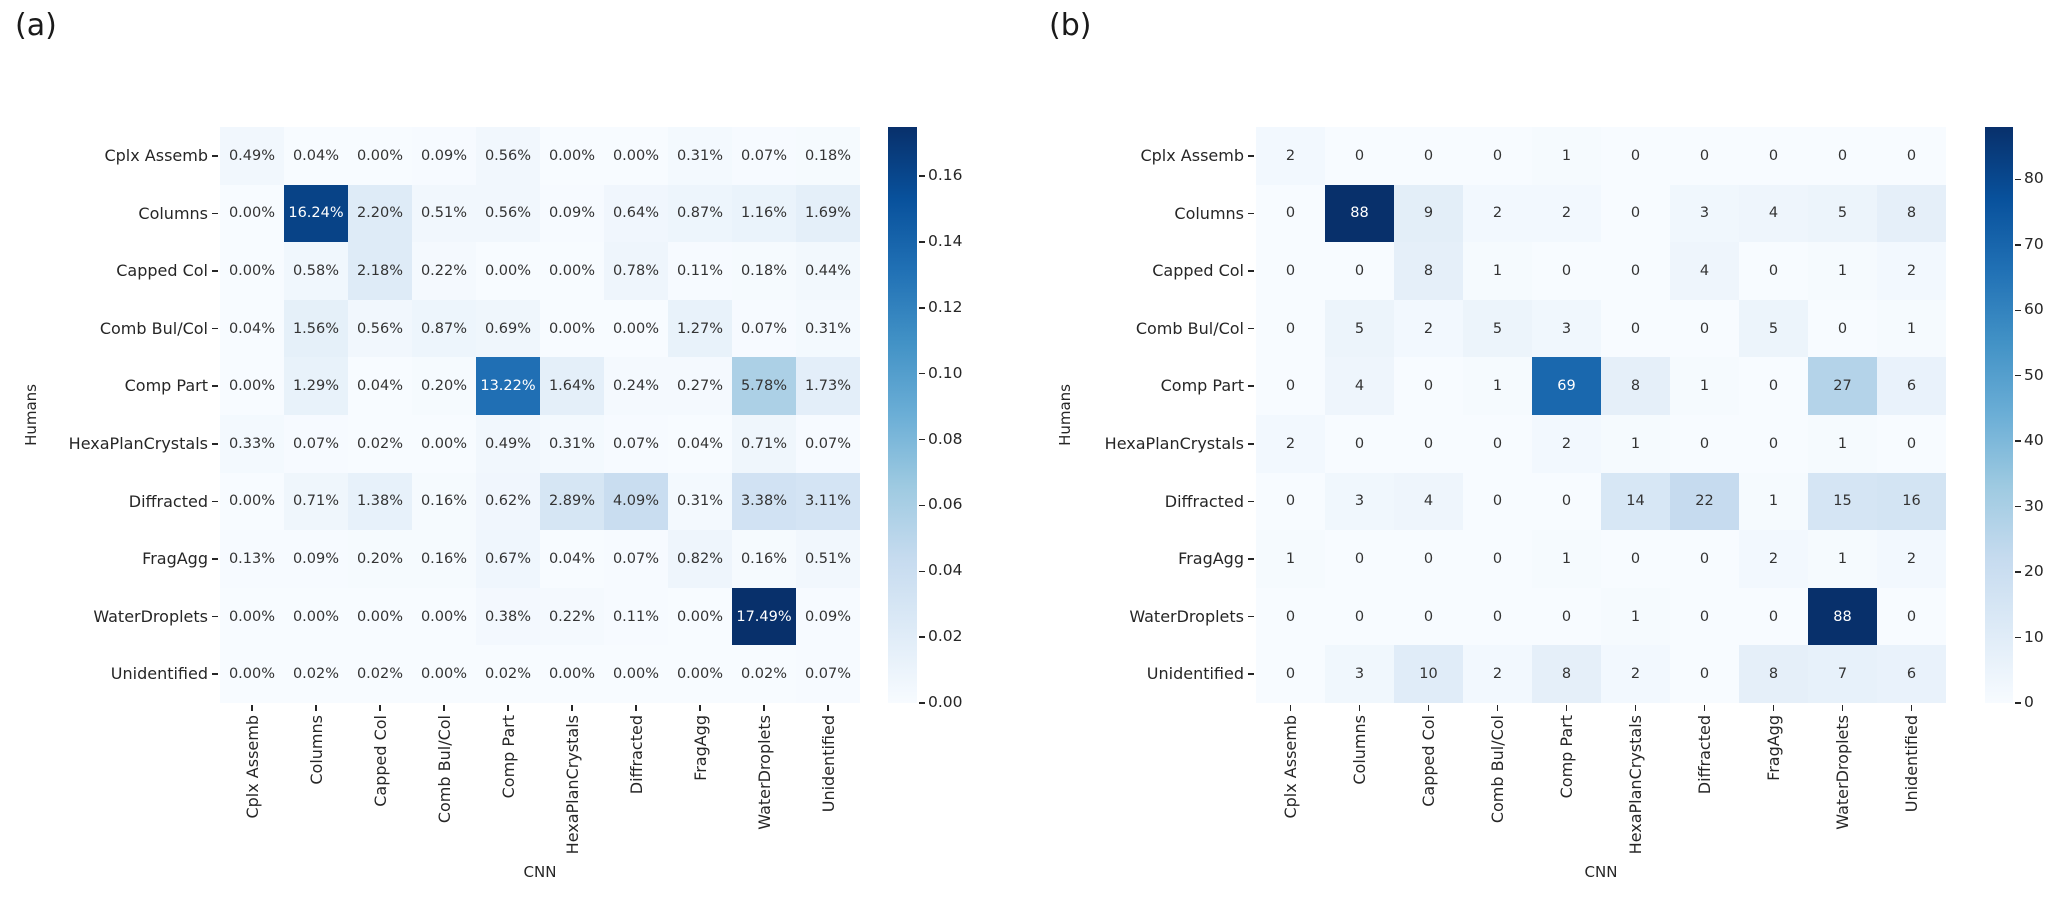 The height and width of the screenshot is (911, 2067). Describe the element at coordinates (380, 271) in the screenshot. I see `heatmap-cell: 2.18%` at that location.